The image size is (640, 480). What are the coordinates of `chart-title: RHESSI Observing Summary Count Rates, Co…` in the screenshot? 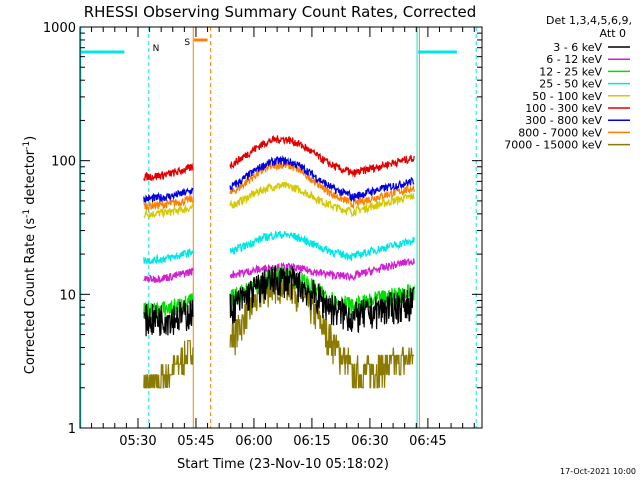 It's located at (280, 12).